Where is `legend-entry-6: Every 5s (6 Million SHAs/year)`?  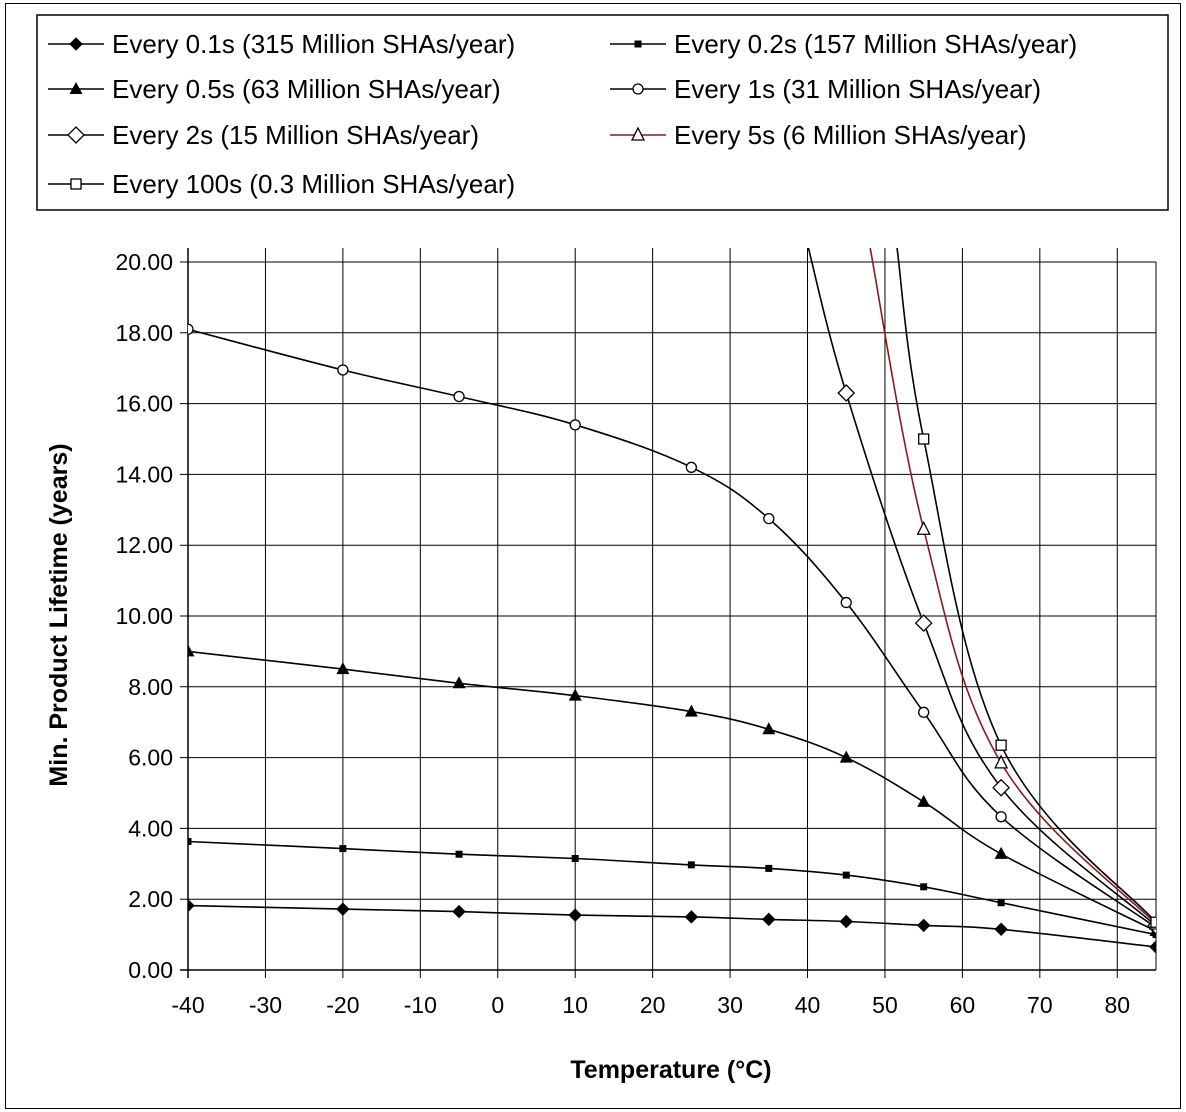 legend-entry-6: Every 5s (6 Million SHAs/year) is located at coordinates (818, 135).